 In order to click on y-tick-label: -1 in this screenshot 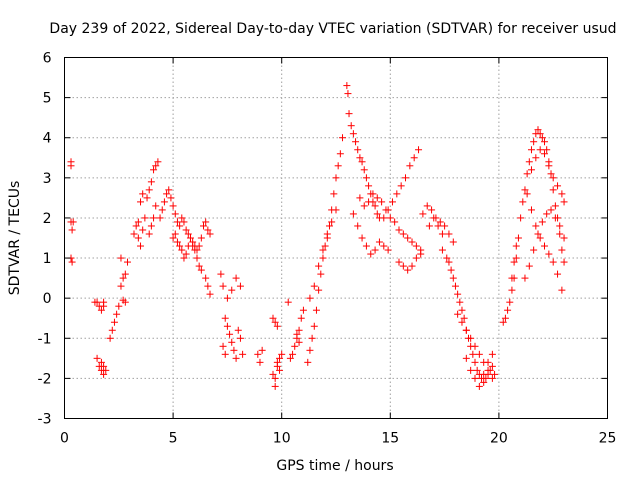, I will do `click(45, 339)`.